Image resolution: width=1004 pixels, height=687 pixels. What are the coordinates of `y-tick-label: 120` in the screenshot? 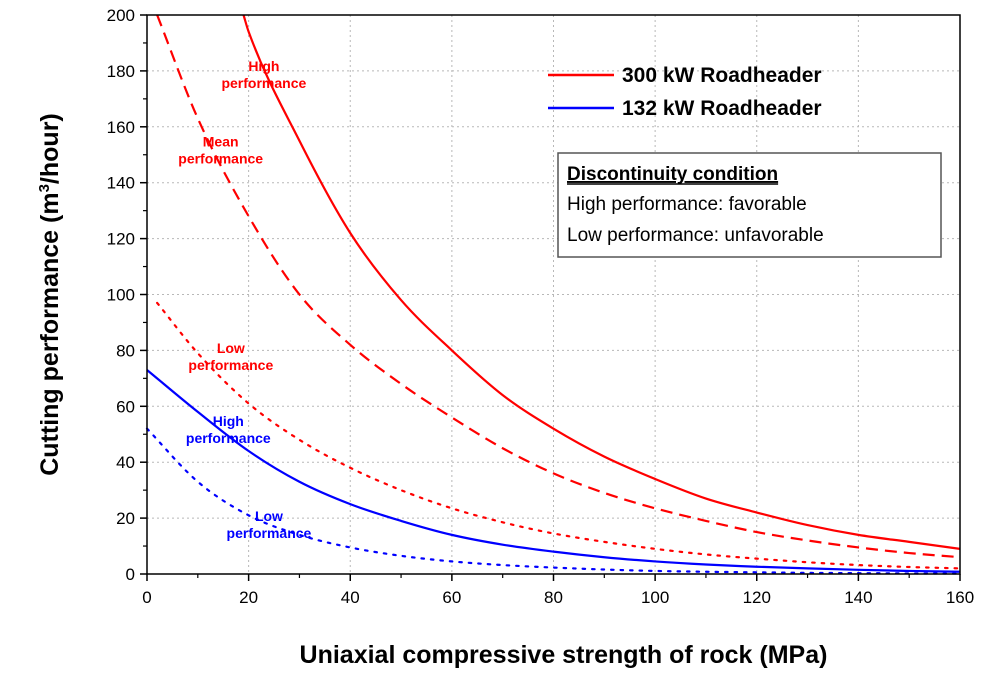 It's located at (121, 239).